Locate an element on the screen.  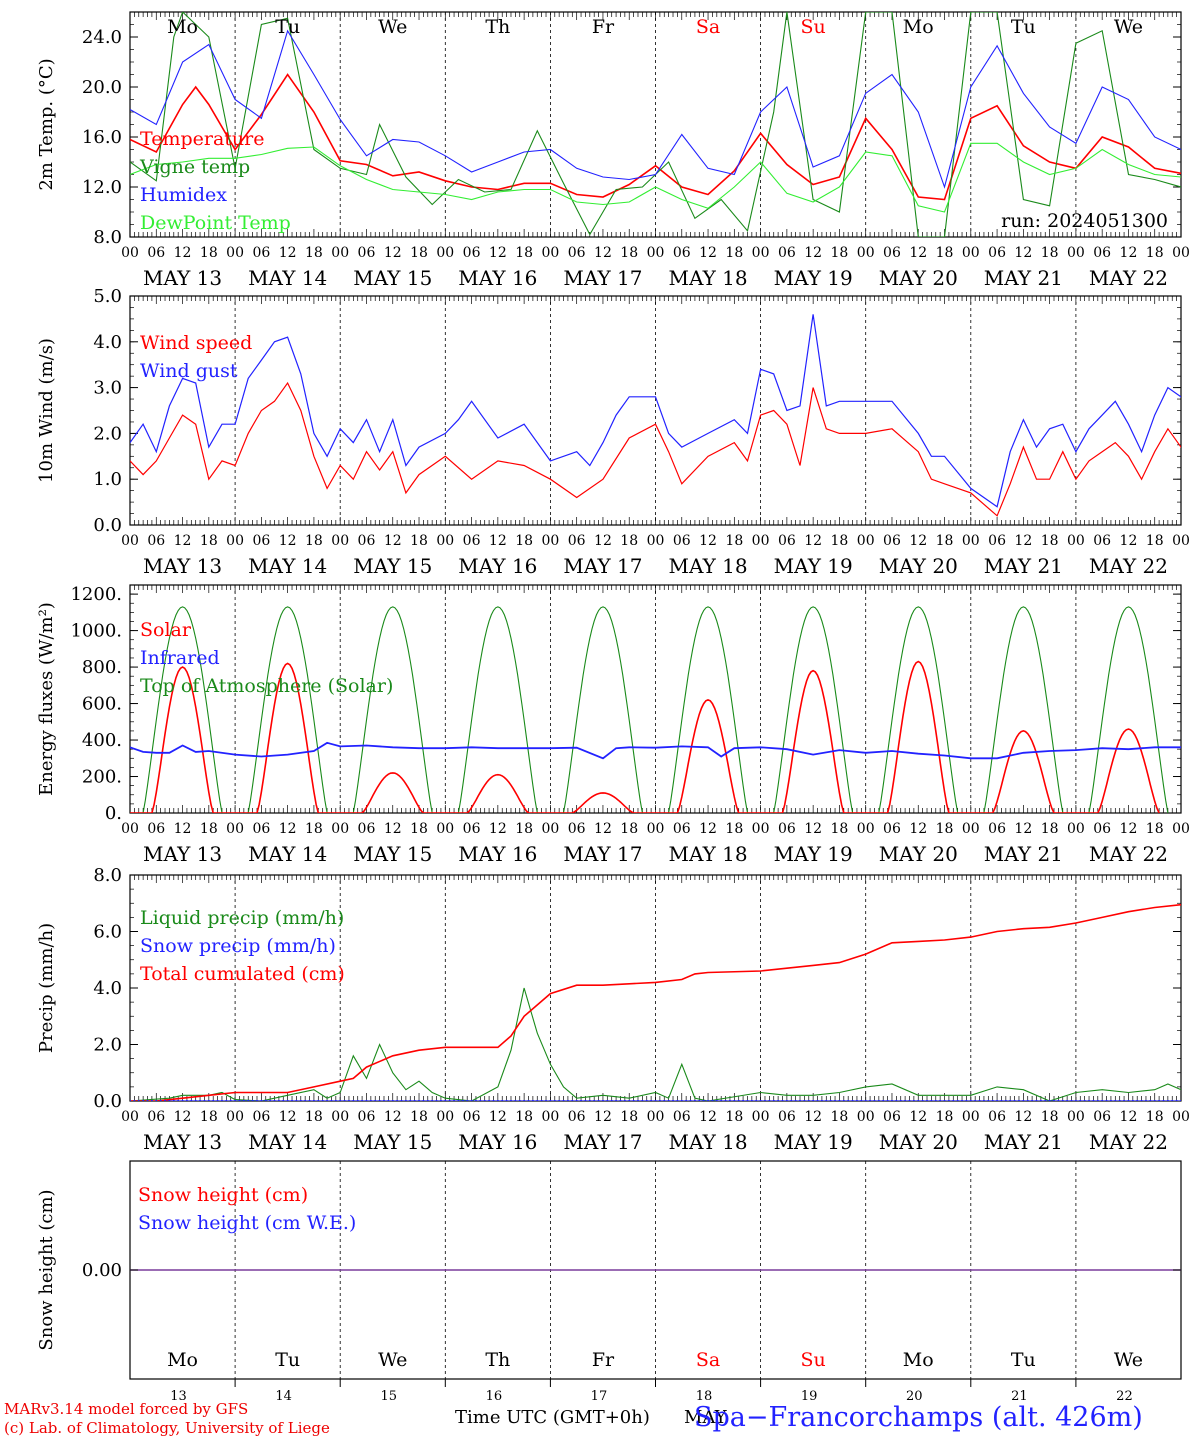
date-label: MAY 17 is located at coordinates (602, 1142).